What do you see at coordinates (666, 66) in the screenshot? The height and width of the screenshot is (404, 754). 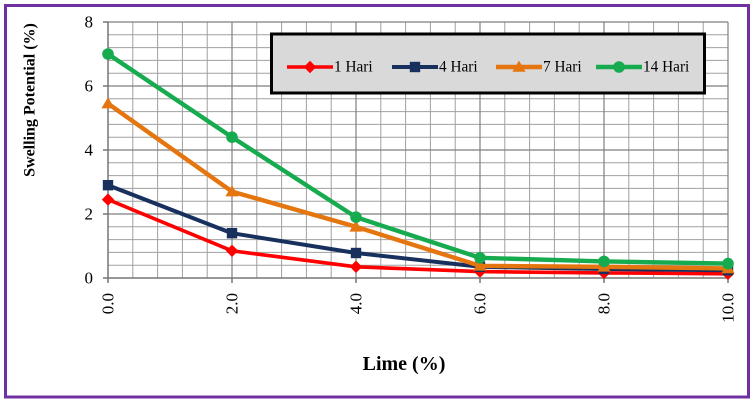 I see `svg-text: 14 Hari` at bounding box center [666, 66].